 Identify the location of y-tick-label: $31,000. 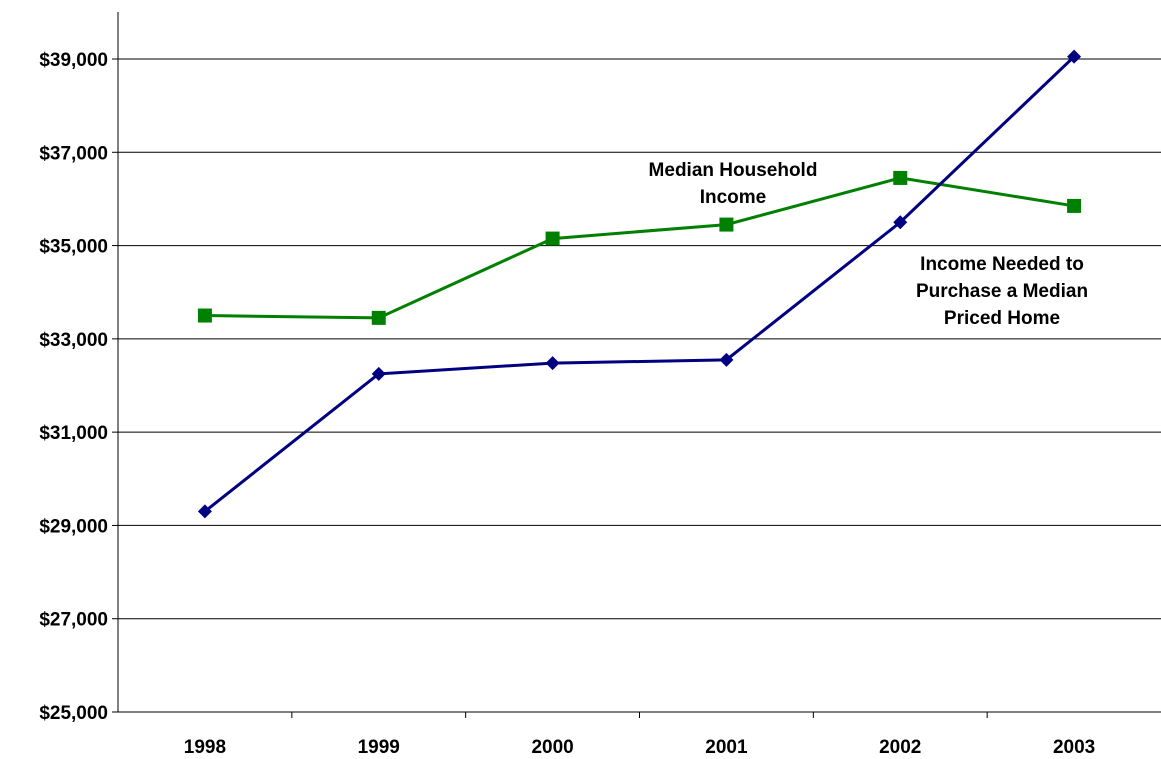
(73, 433).